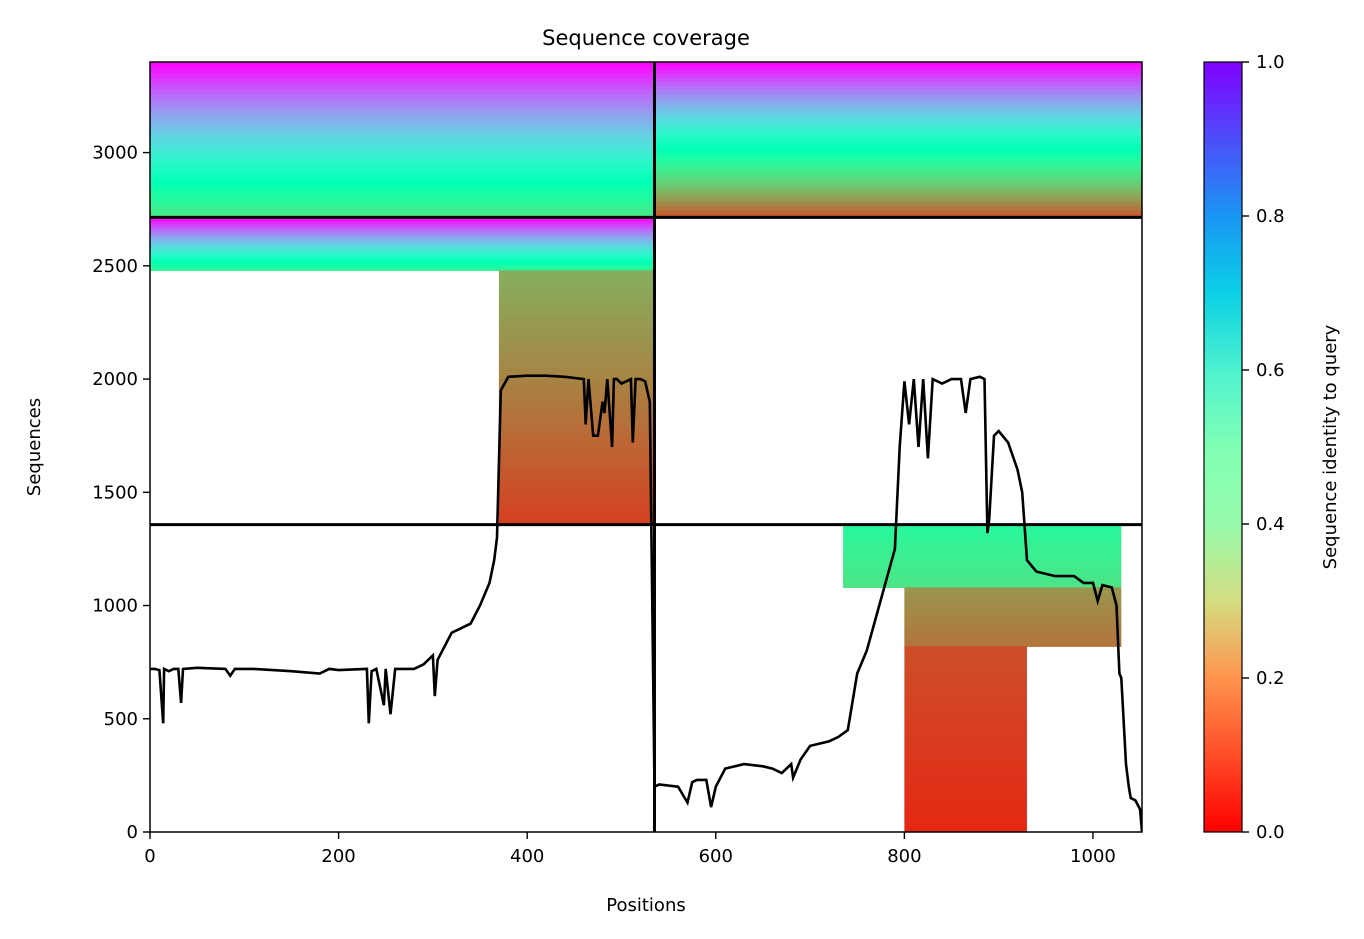  Describe the element at coordinates (115, 266) in the screenshot. I see `y-tick-label: 2500` at that location.